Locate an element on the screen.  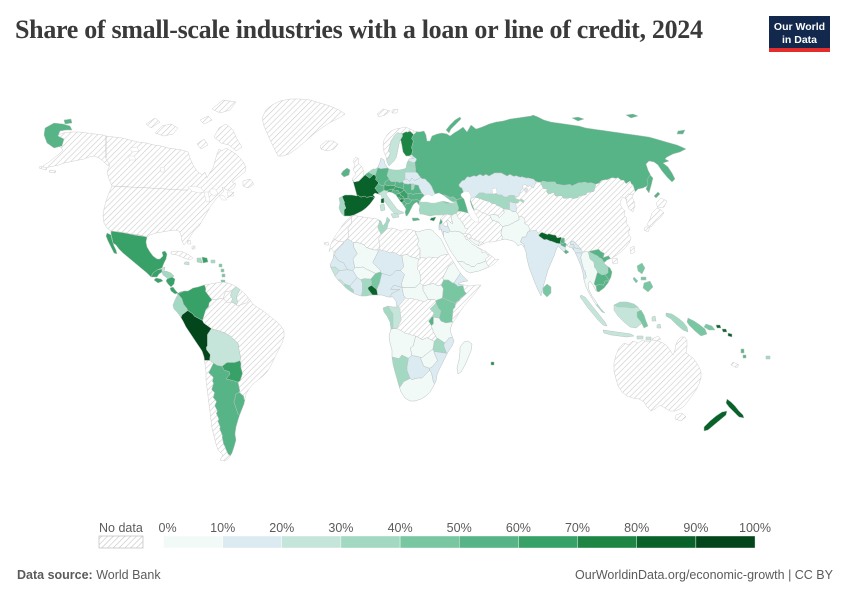
svg-text: 40% is located at coordinates (400, 528).